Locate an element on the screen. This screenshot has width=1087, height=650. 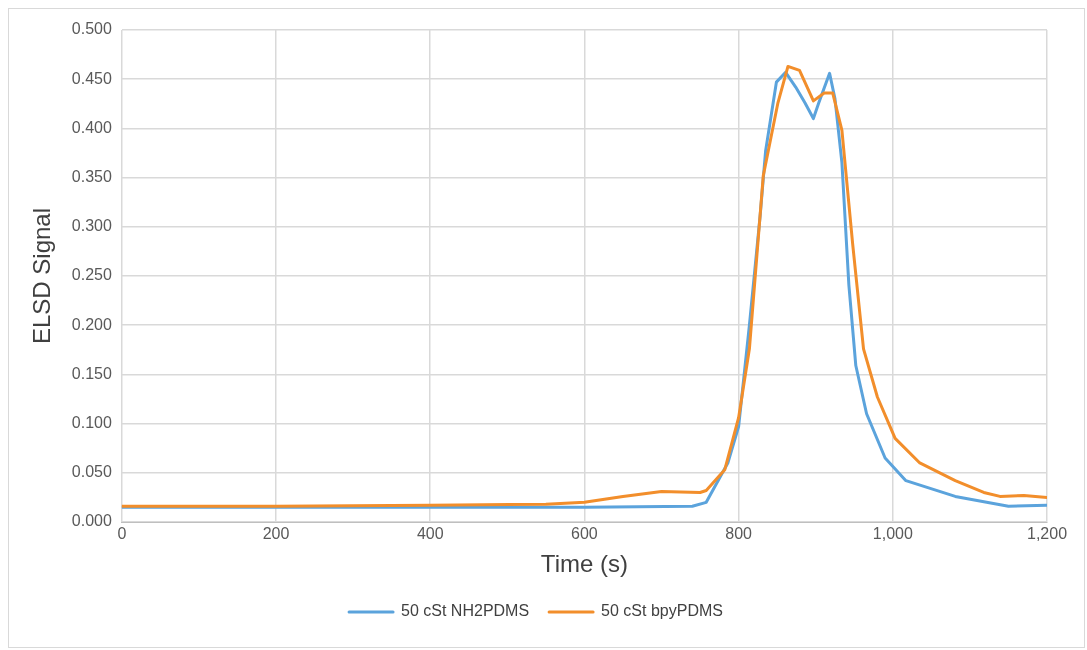
x-tick-label: 1,000 is located at coordinates (892, 534).